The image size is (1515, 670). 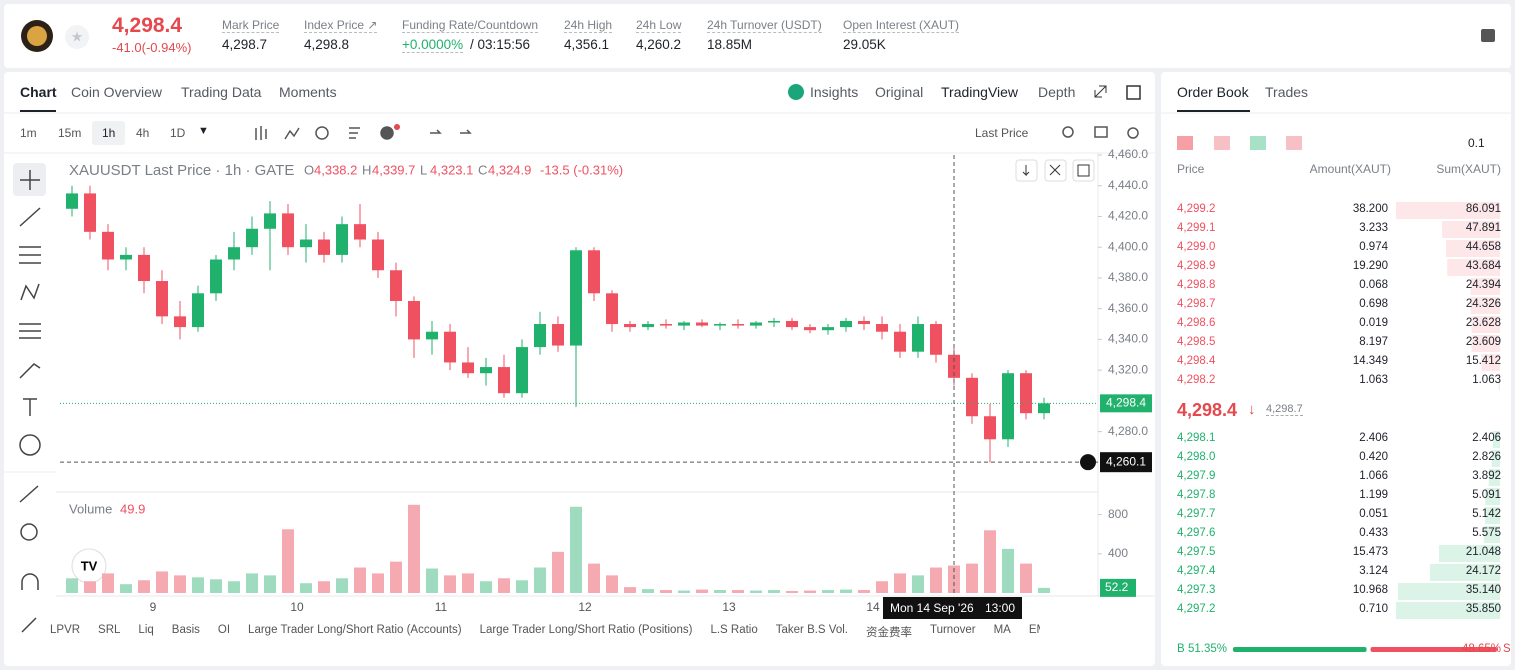 I want to click on last-price-tag, so click(x=1126, y=403).